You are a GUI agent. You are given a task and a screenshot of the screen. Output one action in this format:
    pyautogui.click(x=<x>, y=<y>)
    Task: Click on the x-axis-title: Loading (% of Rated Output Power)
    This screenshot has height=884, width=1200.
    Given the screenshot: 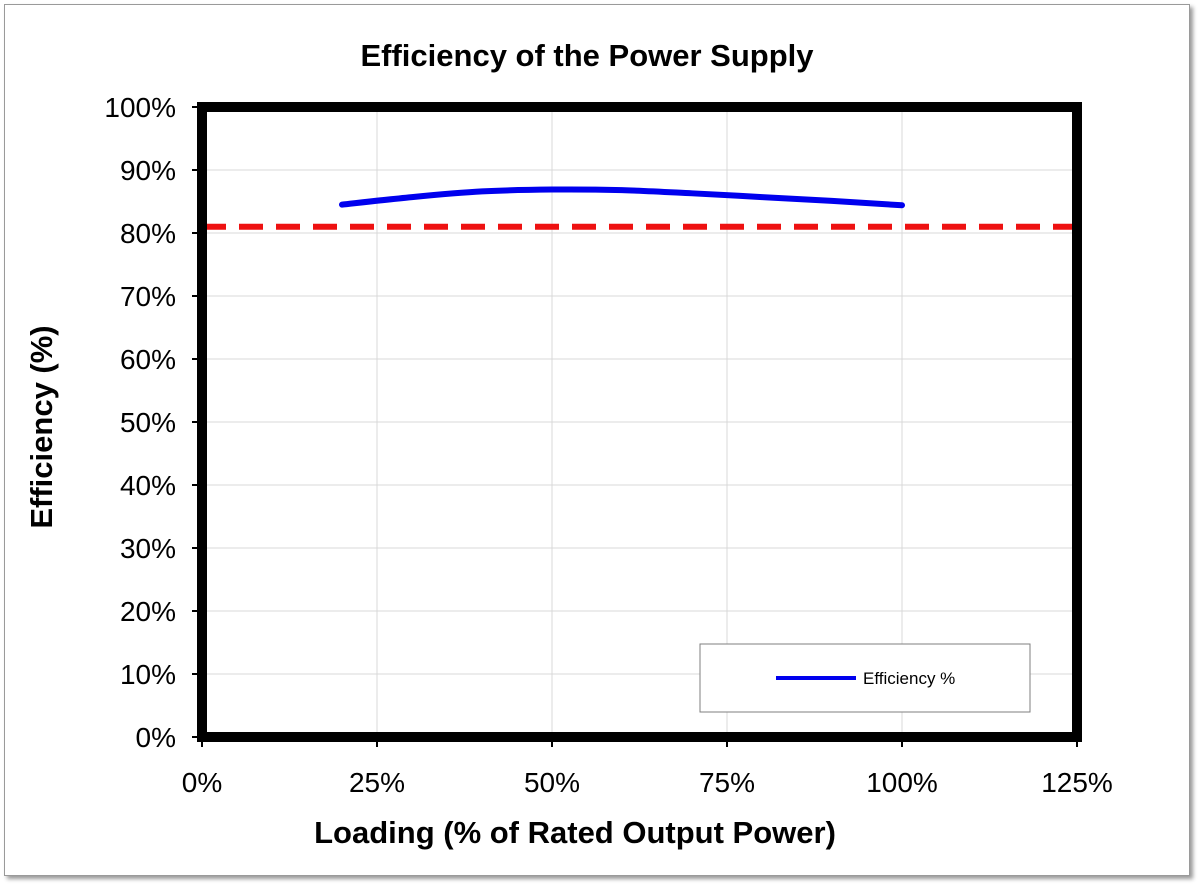 What is the action you would take?
    pyautogui.click(x=575, y=832)
    